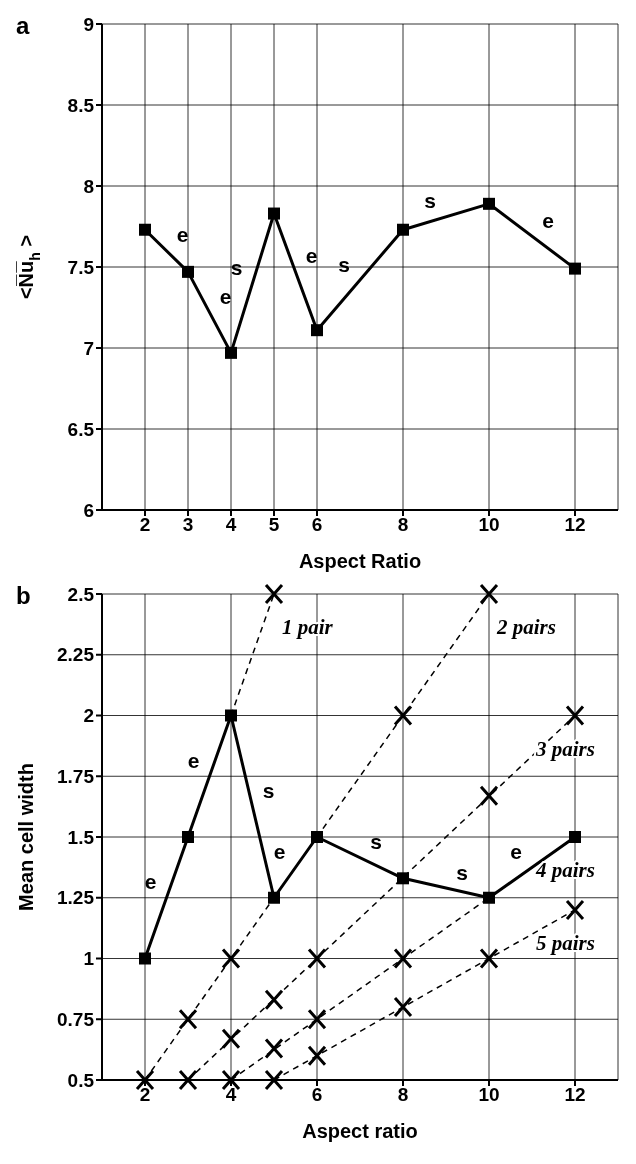 Image resolution: width=636 pixels, height=1164 pixels. I want to click on y-tick-label: 1.5, so click(81, 837).